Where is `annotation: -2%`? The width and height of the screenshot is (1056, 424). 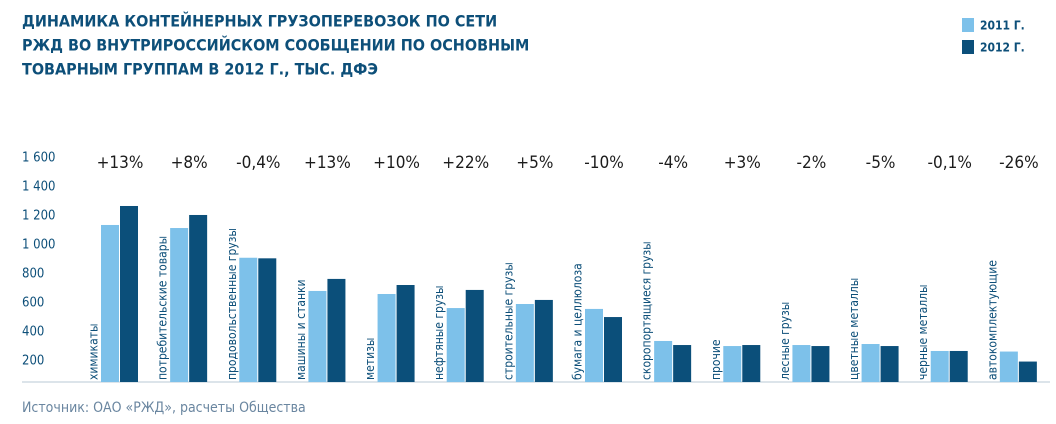 annotation: -2% is located at coordinates (812, 163).